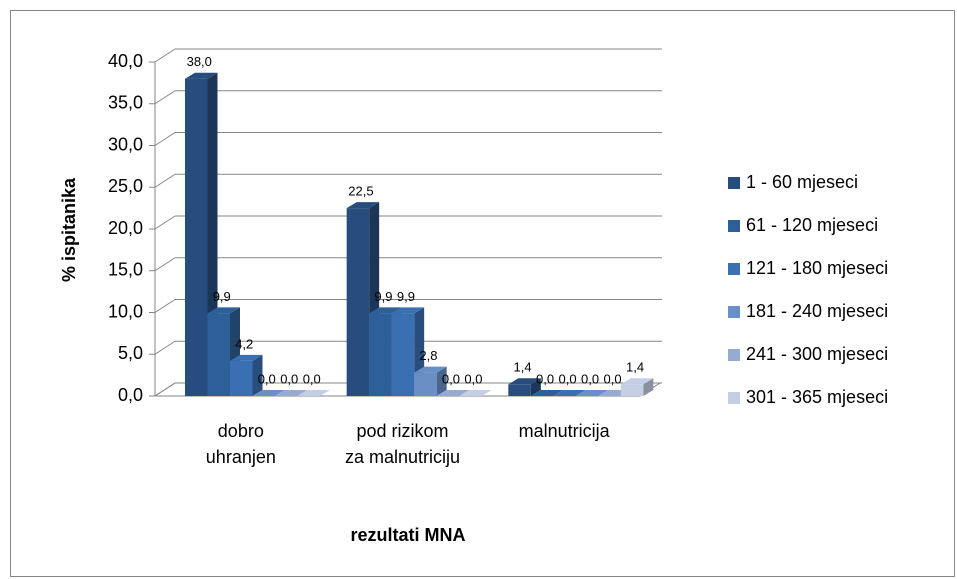 The image size is (957, 579). What do you see at coordinates (125, 228) in the screenshot?
I see `y-tick-label: 20,0` at bounding box center [125, 228].